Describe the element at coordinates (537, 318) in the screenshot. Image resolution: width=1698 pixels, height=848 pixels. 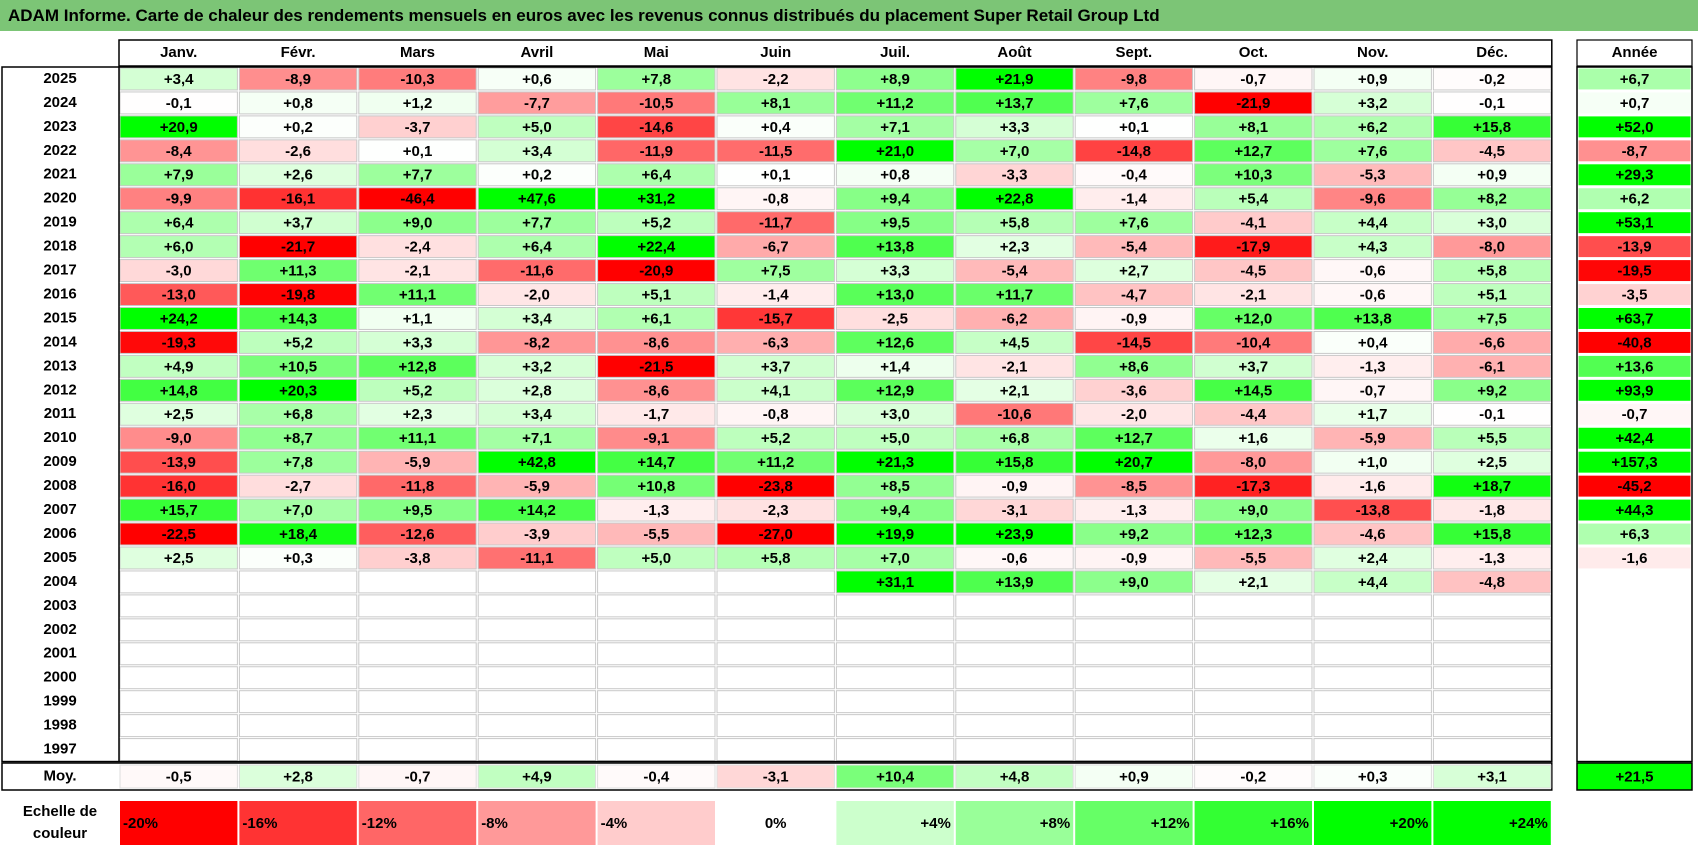
I see `cell-value: +3,4` at that location.